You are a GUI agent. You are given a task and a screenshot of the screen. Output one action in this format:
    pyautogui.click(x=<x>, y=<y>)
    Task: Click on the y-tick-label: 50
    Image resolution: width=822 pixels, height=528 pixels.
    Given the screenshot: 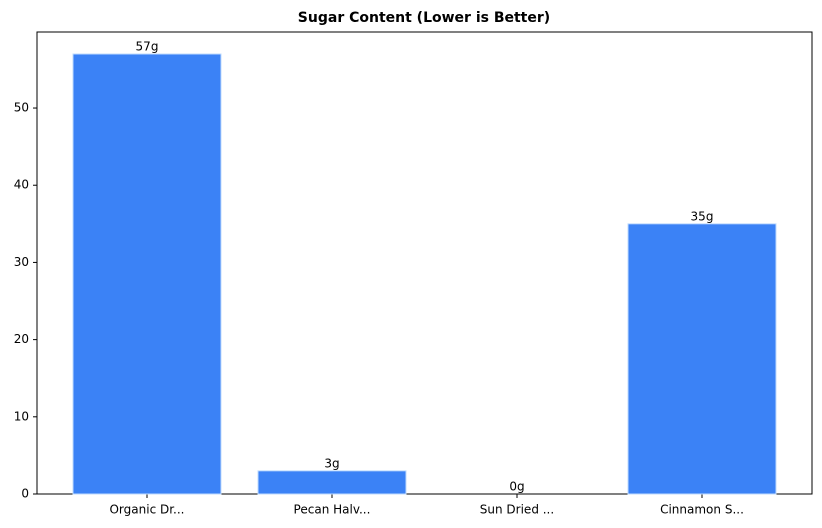 What is the action you would take?
    pyautogui.click(x=21, y=108)
    